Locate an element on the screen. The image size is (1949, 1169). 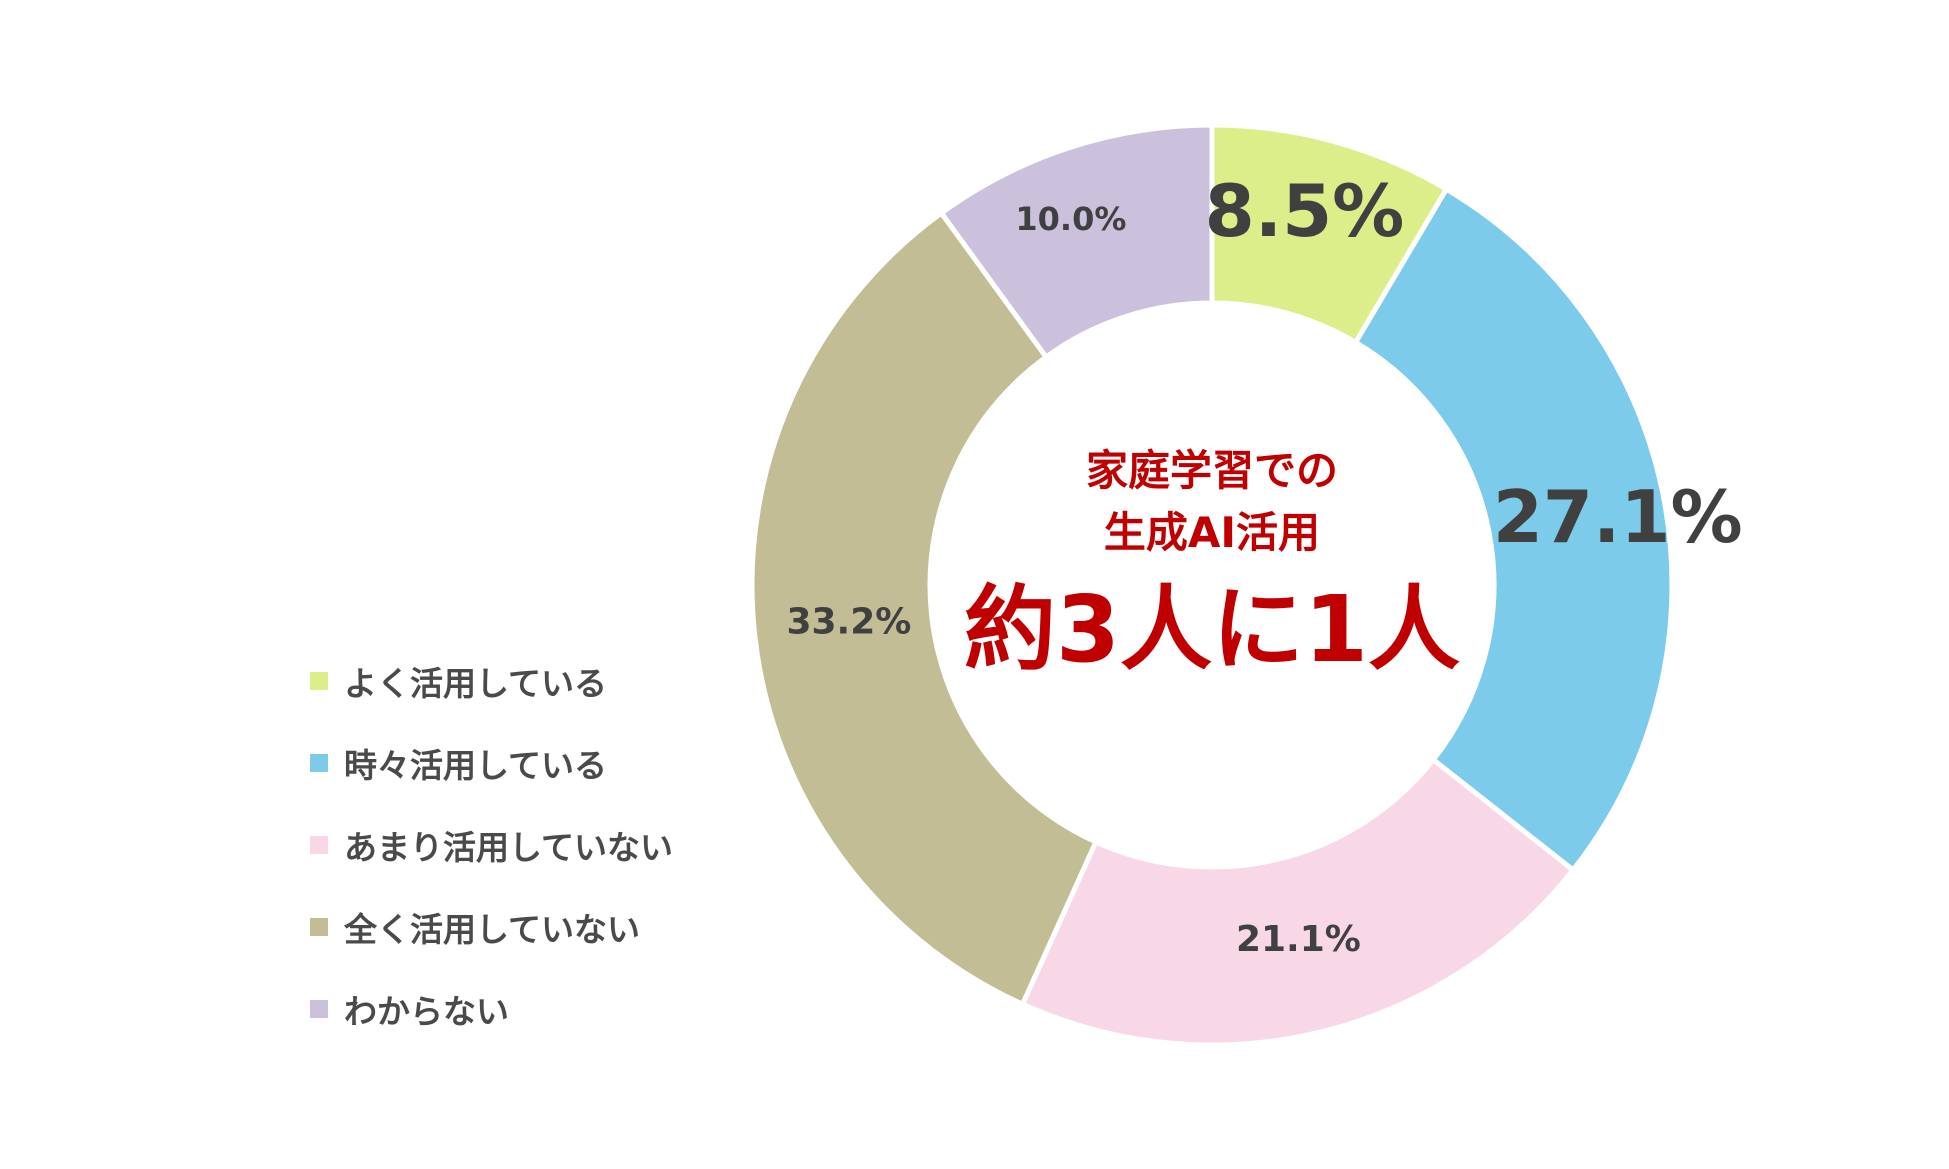
center-caption-line-1: 家庭学習での is located at coordinates (1211, 470).